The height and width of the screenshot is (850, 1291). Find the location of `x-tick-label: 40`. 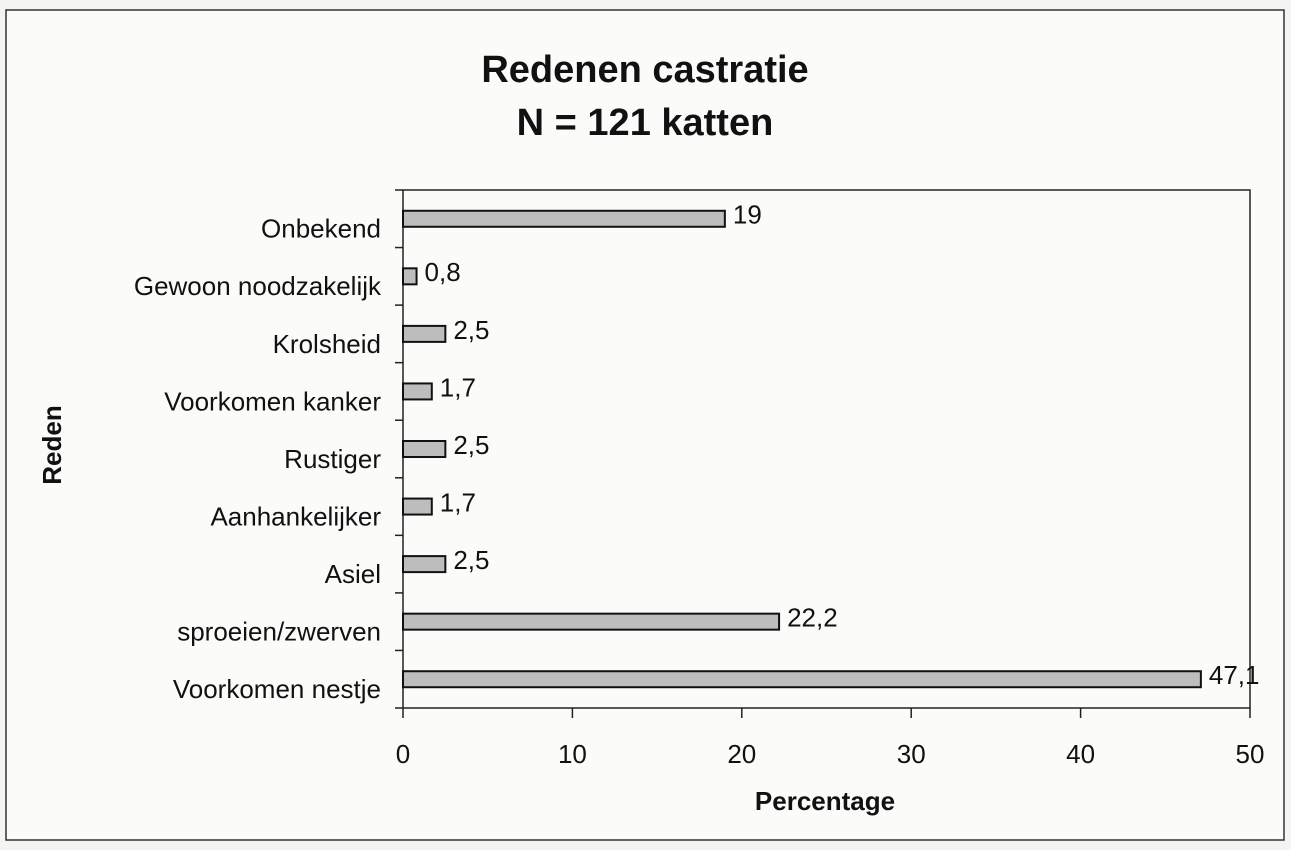

x-tick-label: 40 is located at coordinates (1080, 754).